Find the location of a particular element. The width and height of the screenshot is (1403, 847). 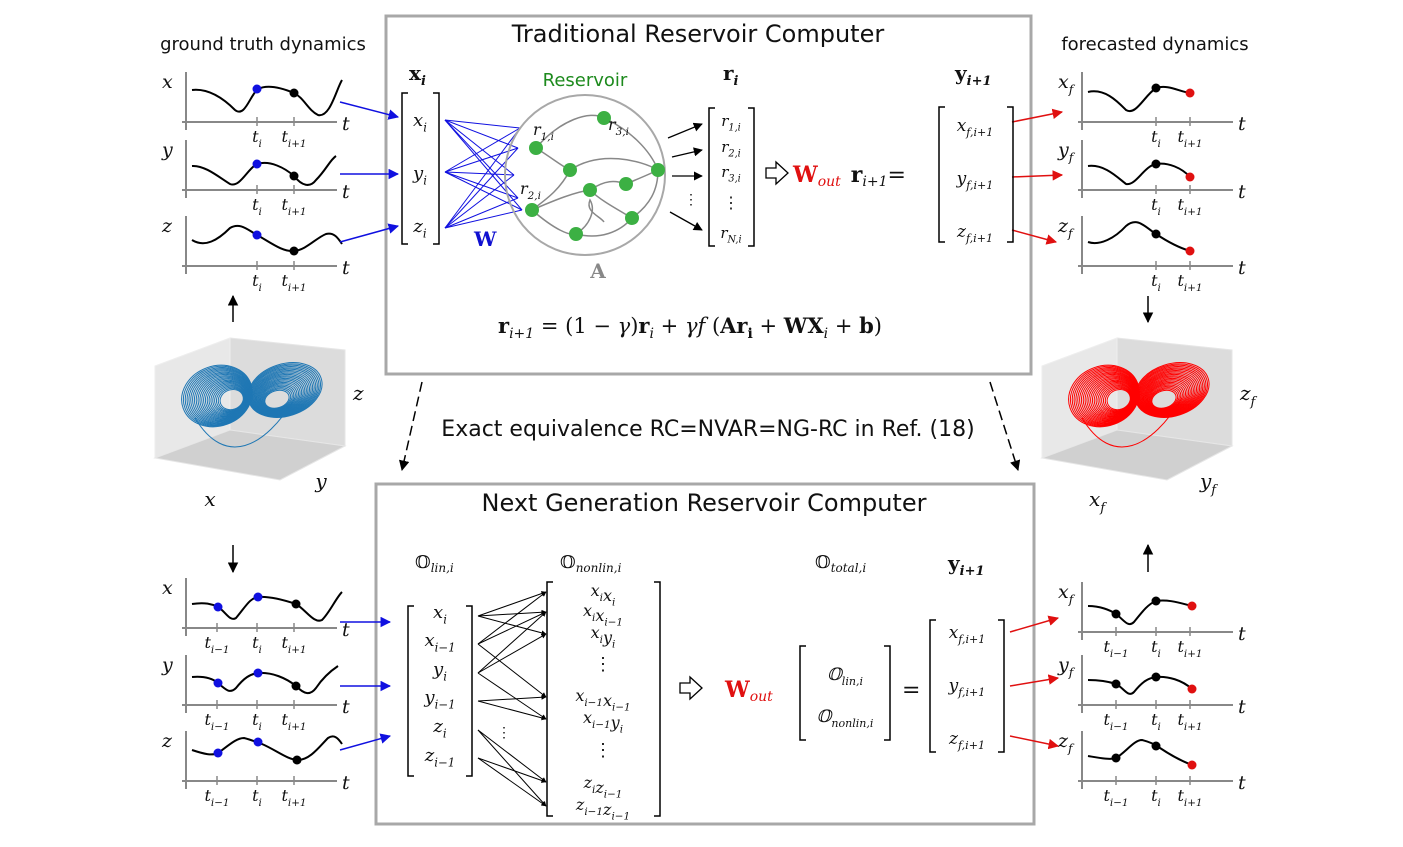

axis-label-y: y is located at coordinates (320, 481).